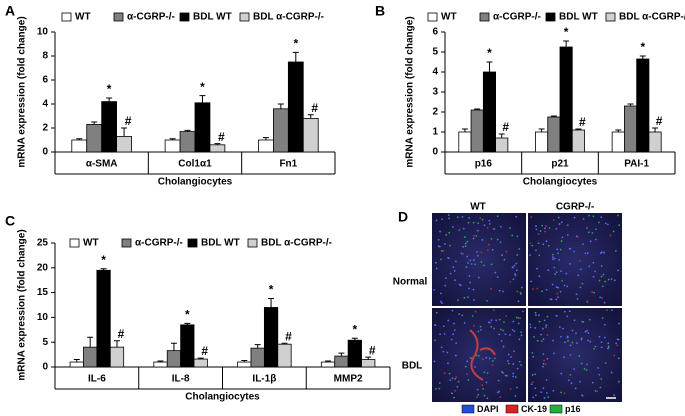 The image size is (685, 416). I want to click on x-tick-label: Fn1, so click(288, 164).